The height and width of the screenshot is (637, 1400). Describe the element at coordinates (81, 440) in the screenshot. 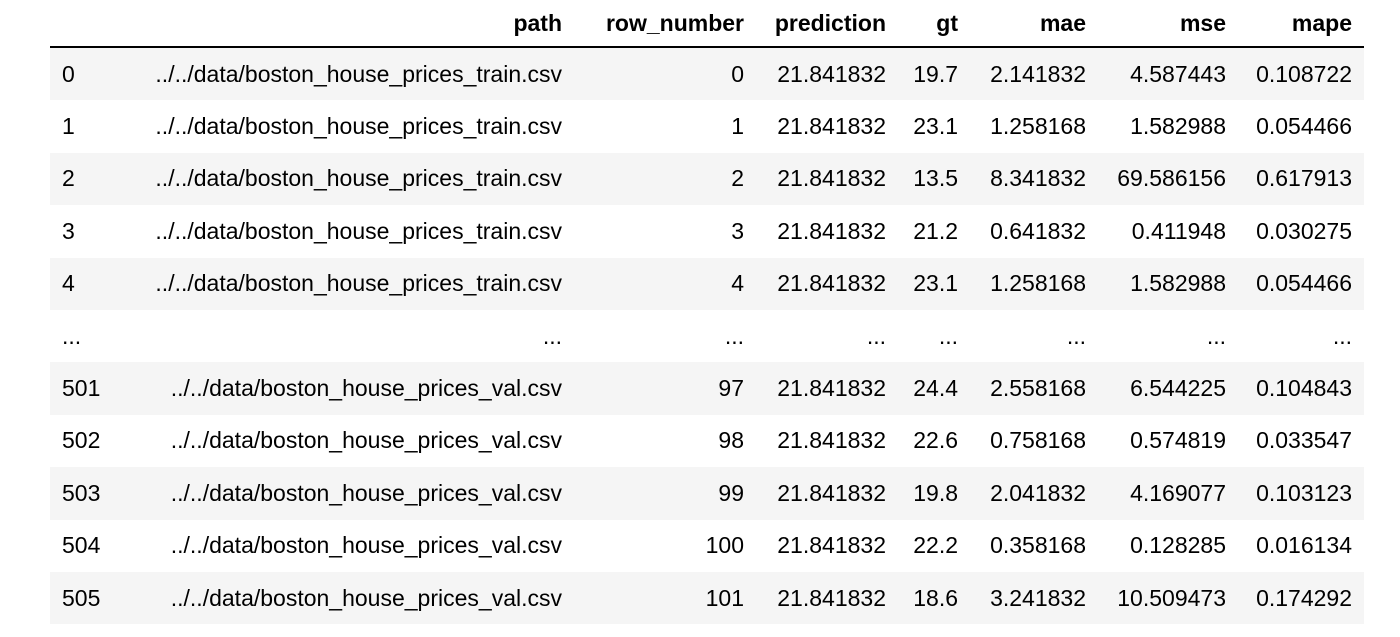

I see `row-index: 502` at that location.